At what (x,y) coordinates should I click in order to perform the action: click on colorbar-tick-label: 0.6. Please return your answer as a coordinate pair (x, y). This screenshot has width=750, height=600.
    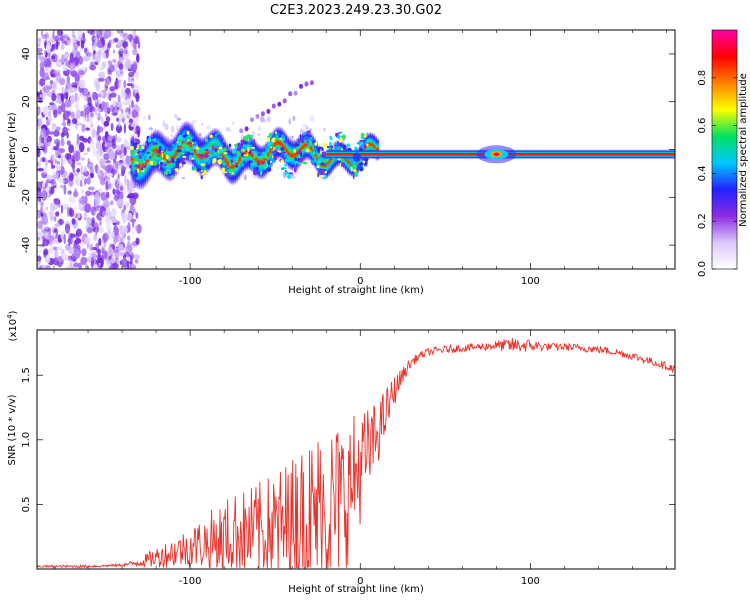
    Looking at the image, I should click on (702, 126).